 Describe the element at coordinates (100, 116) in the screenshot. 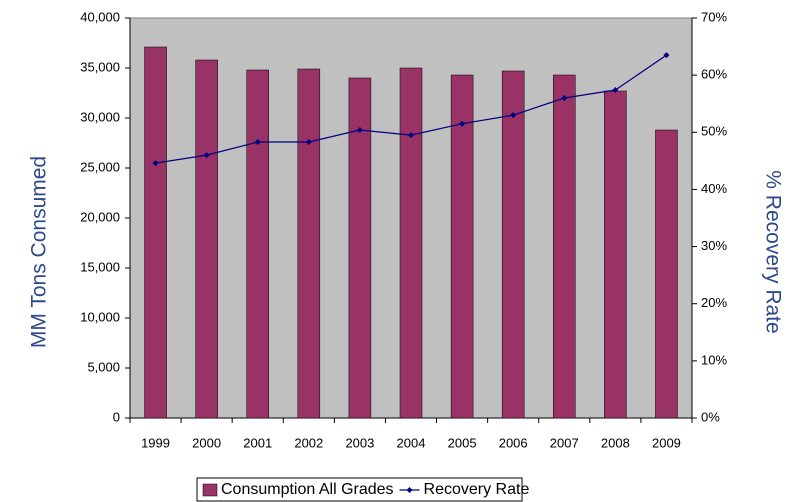

I see `y-tick-label: 30,000` at that location.